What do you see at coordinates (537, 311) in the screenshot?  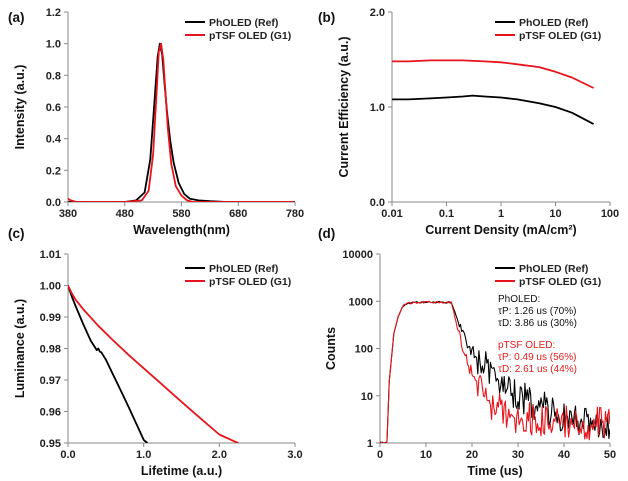 I see `annotation-line: τP: 1.26 us (70%)` at bounding box center [537, 311].